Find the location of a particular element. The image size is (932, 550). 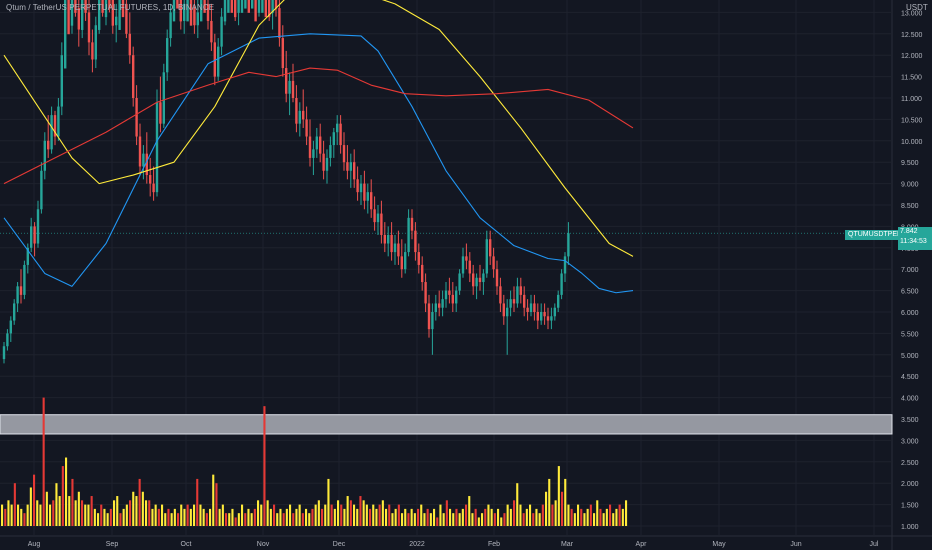

x-tick-label: Feb is located at coordinates (494, 544).